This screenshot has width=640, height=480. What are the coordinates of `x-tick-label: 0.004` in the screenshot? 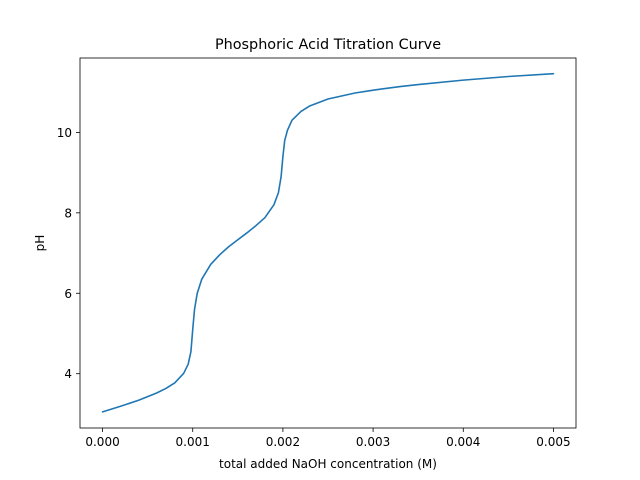 It's located at (463, 442).